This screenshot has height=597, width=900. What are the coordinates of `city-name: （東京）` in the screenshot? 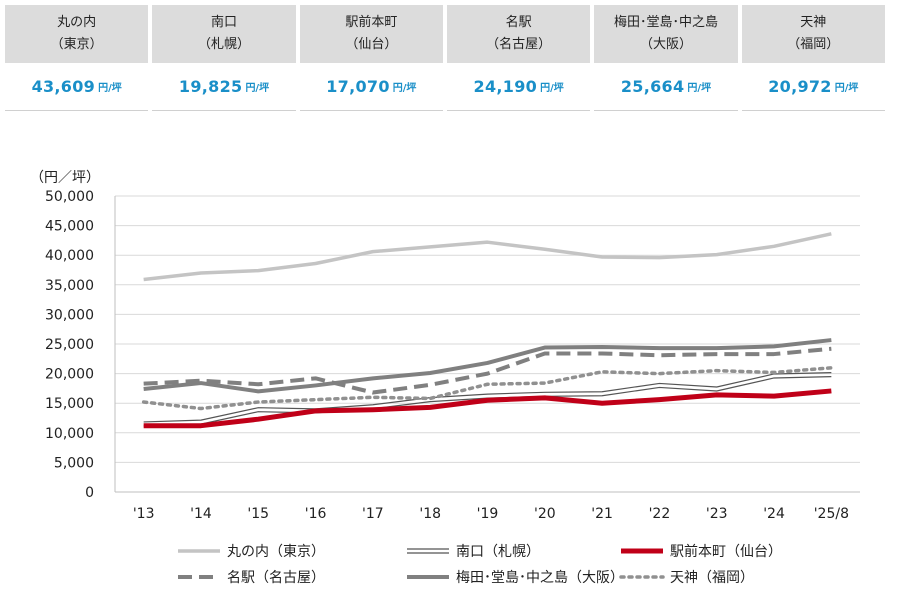 It's located at (76, 44).